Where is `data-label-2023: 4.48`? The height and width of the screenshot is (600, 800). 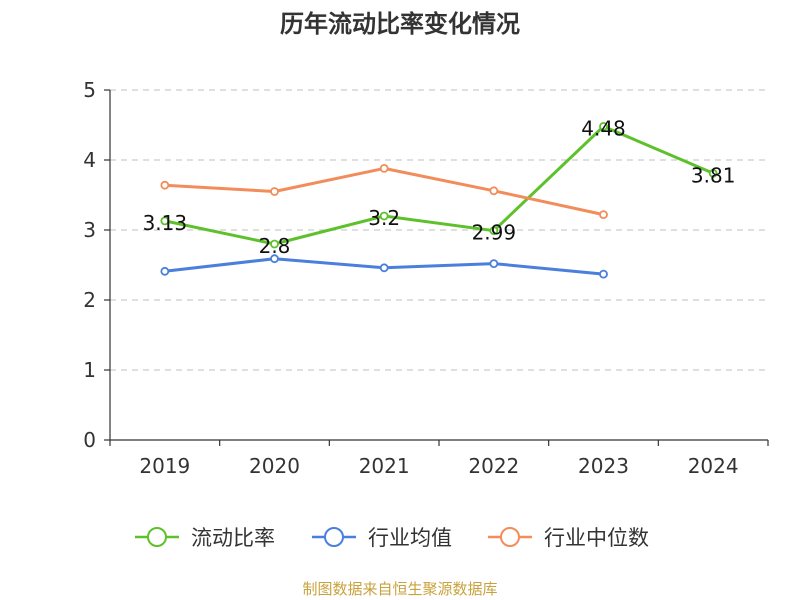 data-label-2023: 4.48 is located at coordinates (603, 128).